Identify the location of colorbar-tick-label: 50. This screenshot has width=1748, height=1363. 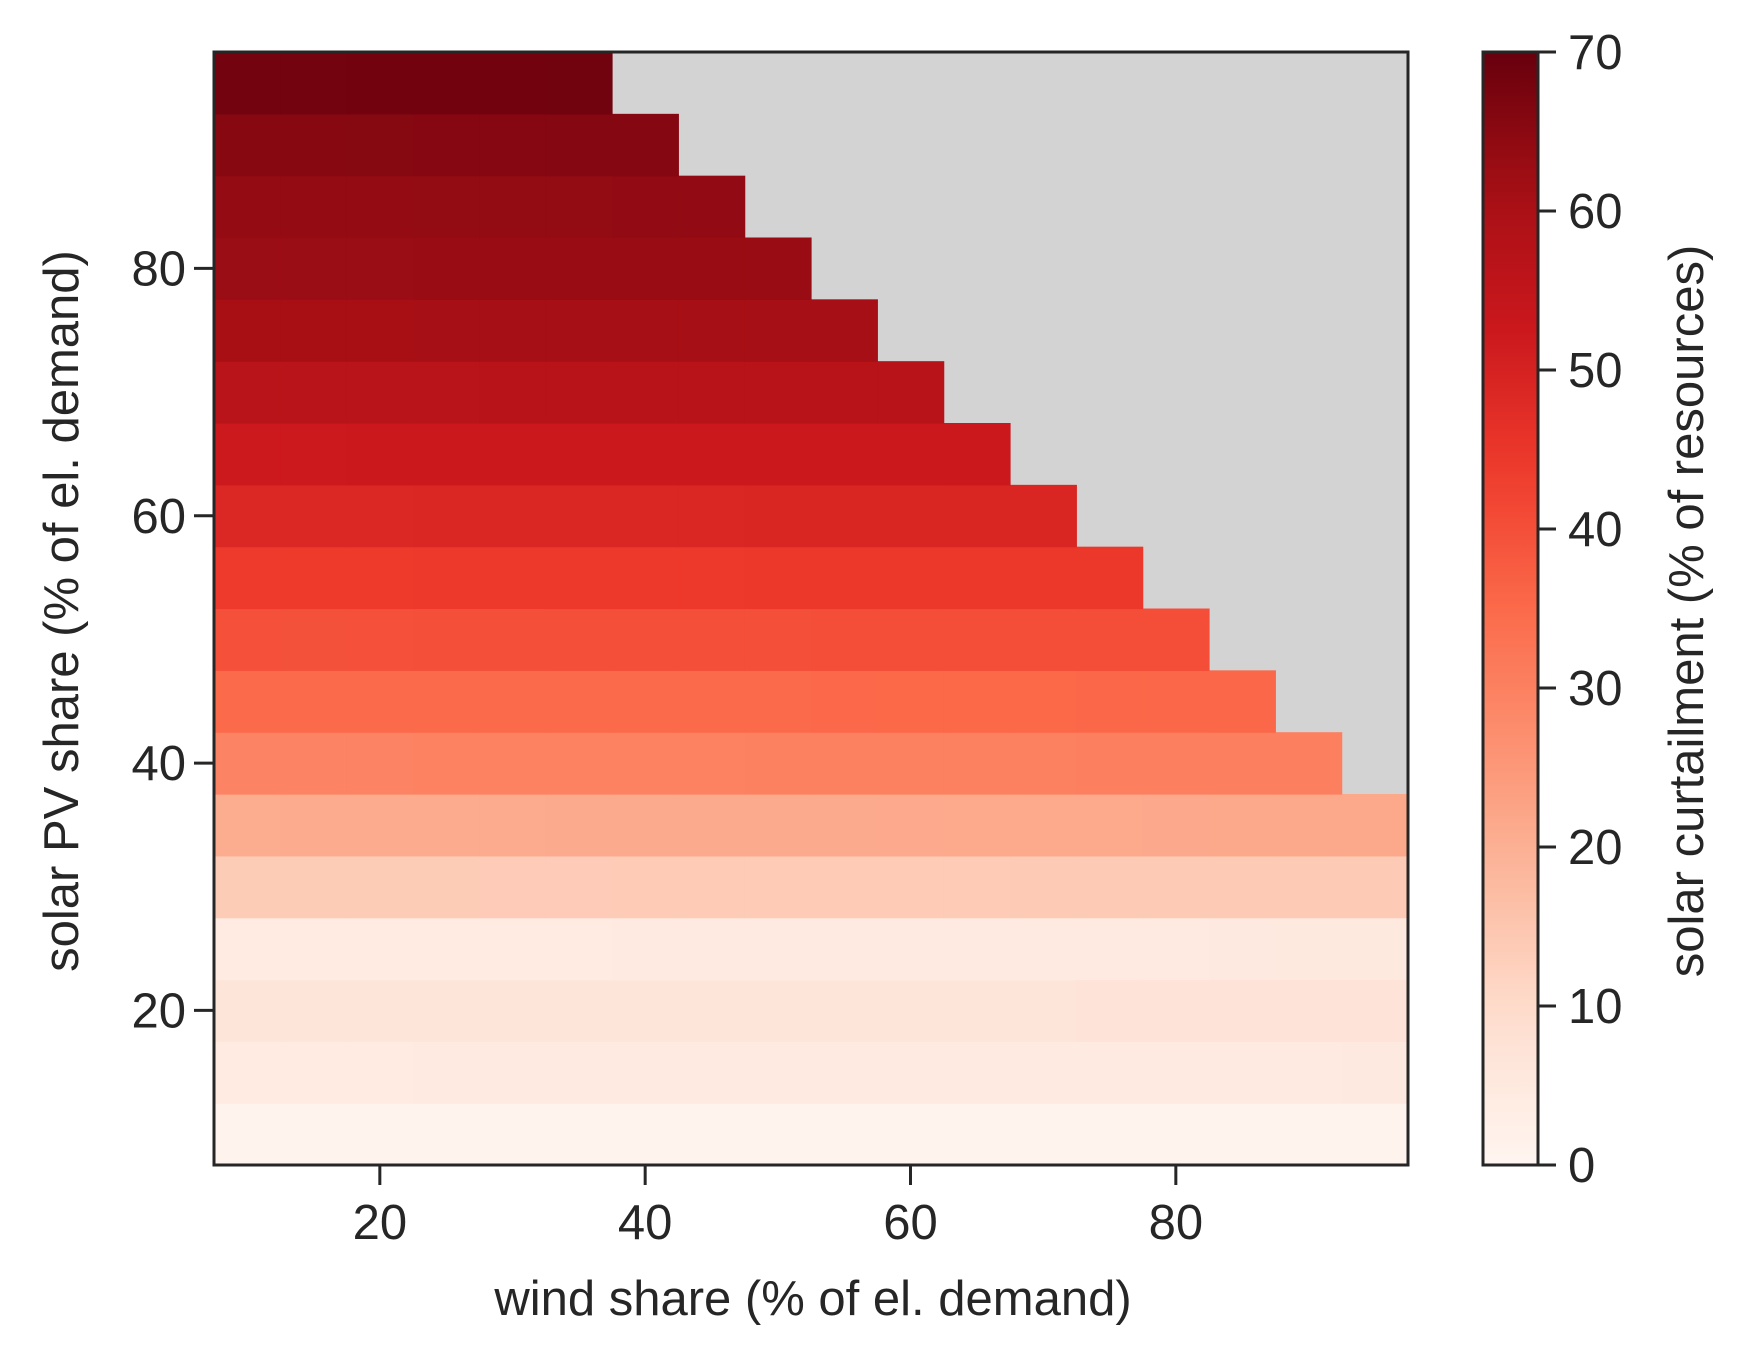
(1595, 371).